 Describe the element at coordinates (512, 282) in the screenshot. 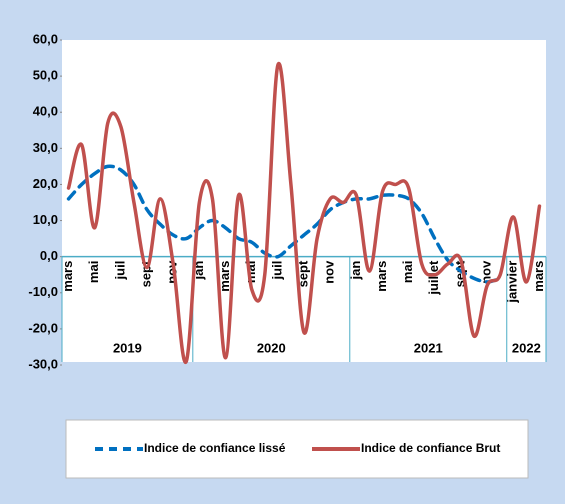

I see `x-tick-label: janvier` at that location.